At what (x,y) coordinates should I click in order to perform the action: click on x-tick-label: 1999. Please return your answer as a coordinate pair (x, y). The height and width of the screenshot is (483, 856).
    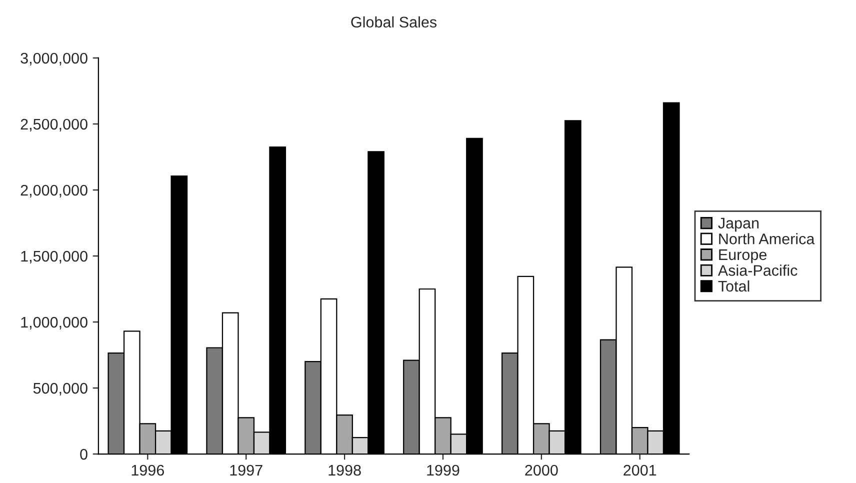
    Looking at the image, I should click on (443, 470).